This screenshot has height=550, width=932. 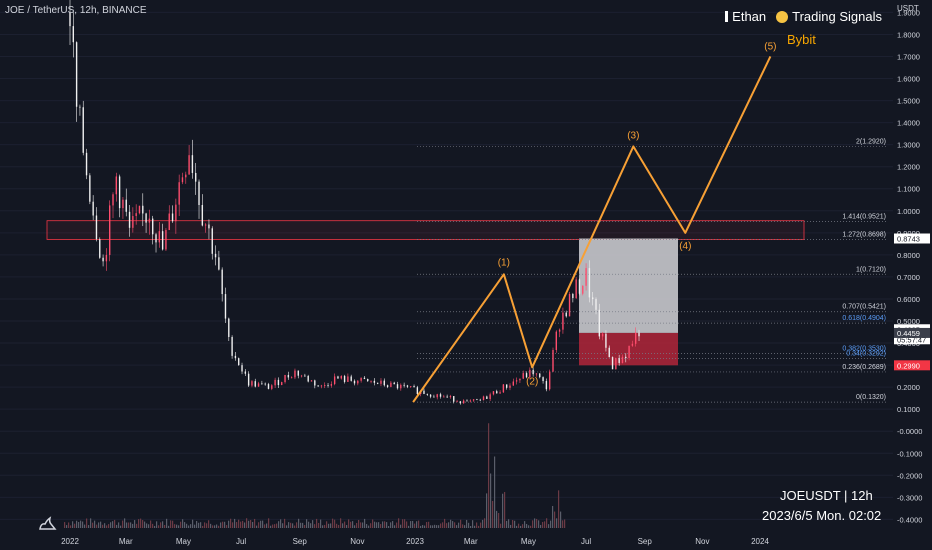 What do you see at coordinates (837, 16) in the screenshot?
I see `signal-title: Trading Signals` at bounding box center [837, 16].